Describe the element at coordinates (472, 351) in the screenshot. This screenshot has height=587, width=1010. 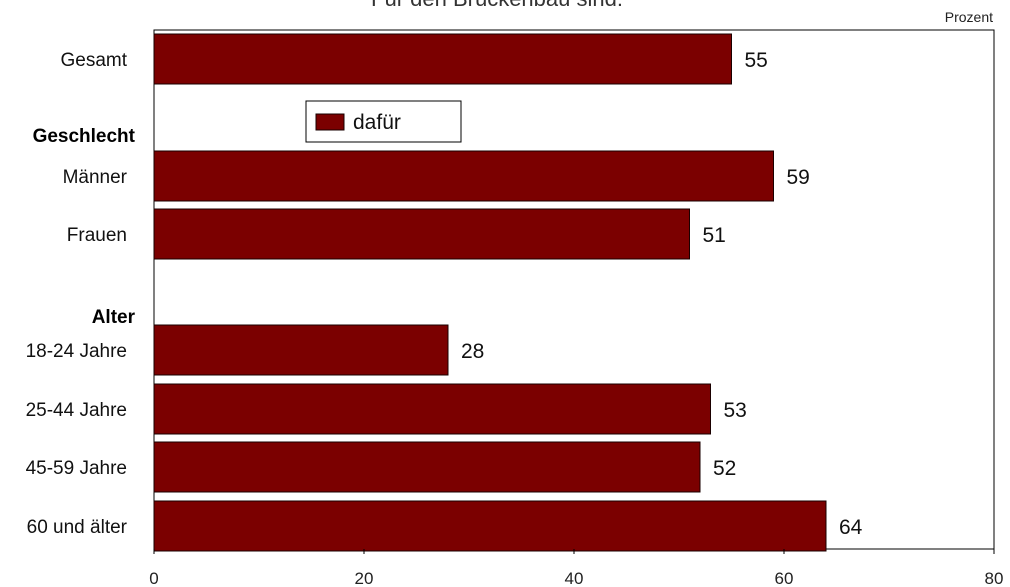
I see `data-label: 28` at that location.